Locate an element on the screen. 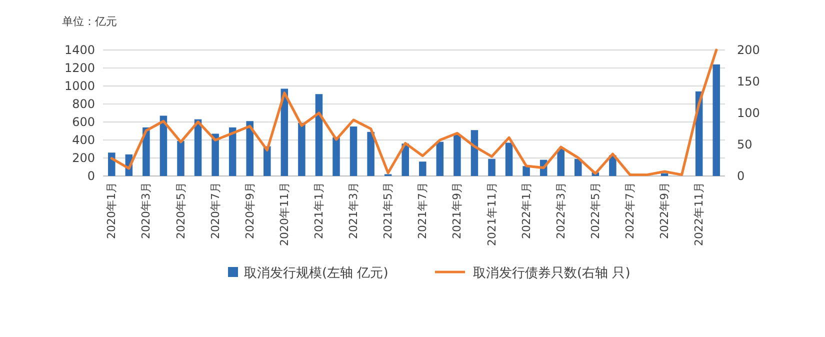 This screenshot has height=337, width=825. x-tick-label: 2020年11月 is located at coordinates (284, 214).